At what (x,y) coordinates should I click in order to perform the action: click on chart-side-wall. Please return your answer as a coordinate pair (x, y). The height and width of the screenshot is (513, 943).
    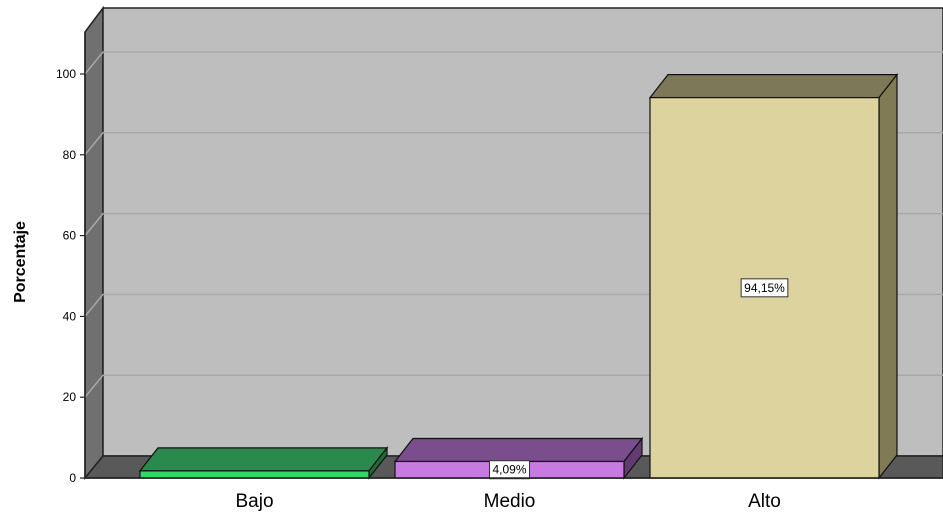
    Looking at the image, I should click on (94, 243).